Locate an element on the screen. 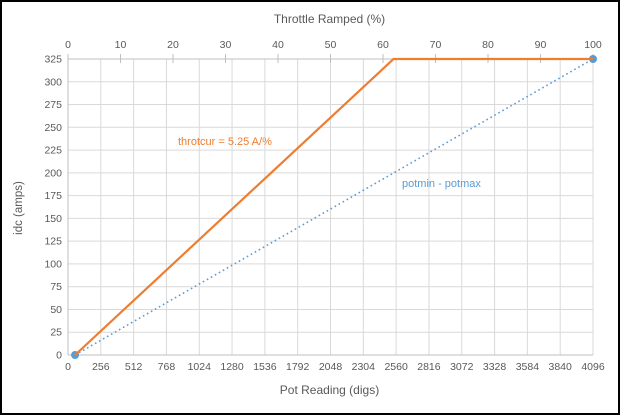 The image size is (620, 415). top-axis-tick-label: 60 is located at coordinates (383, 45).